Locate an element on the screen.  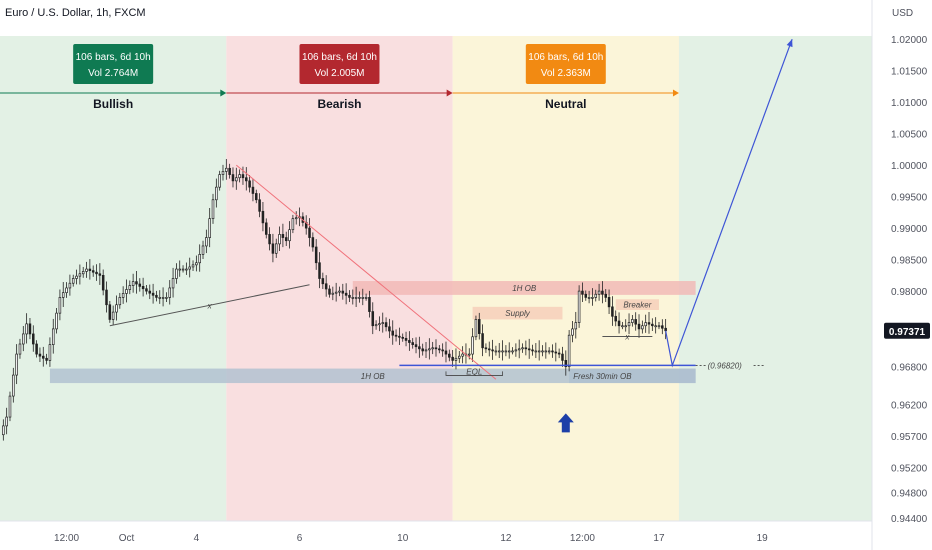
eql-group: EQL is located at coordinates (474, 371).